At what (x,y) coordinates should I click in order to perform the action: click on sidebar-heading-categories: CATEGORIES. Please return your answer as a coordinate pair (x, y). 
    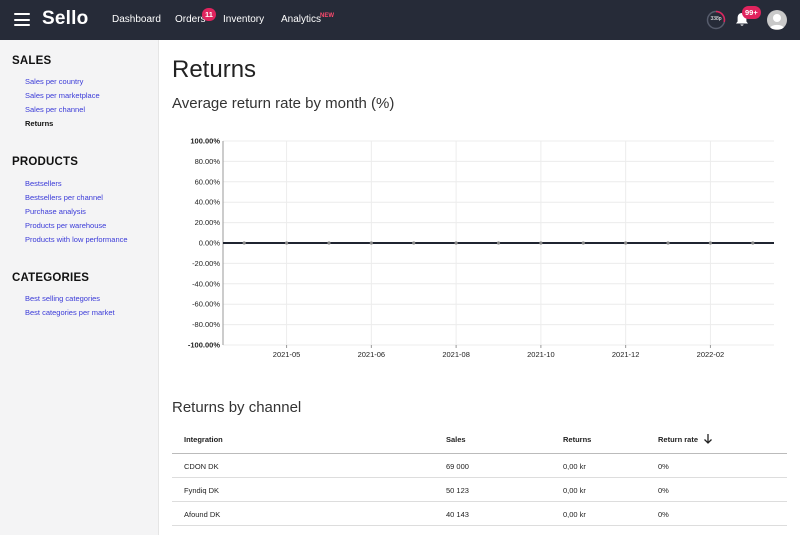
    Looking at the image, I should click on (51, 278).